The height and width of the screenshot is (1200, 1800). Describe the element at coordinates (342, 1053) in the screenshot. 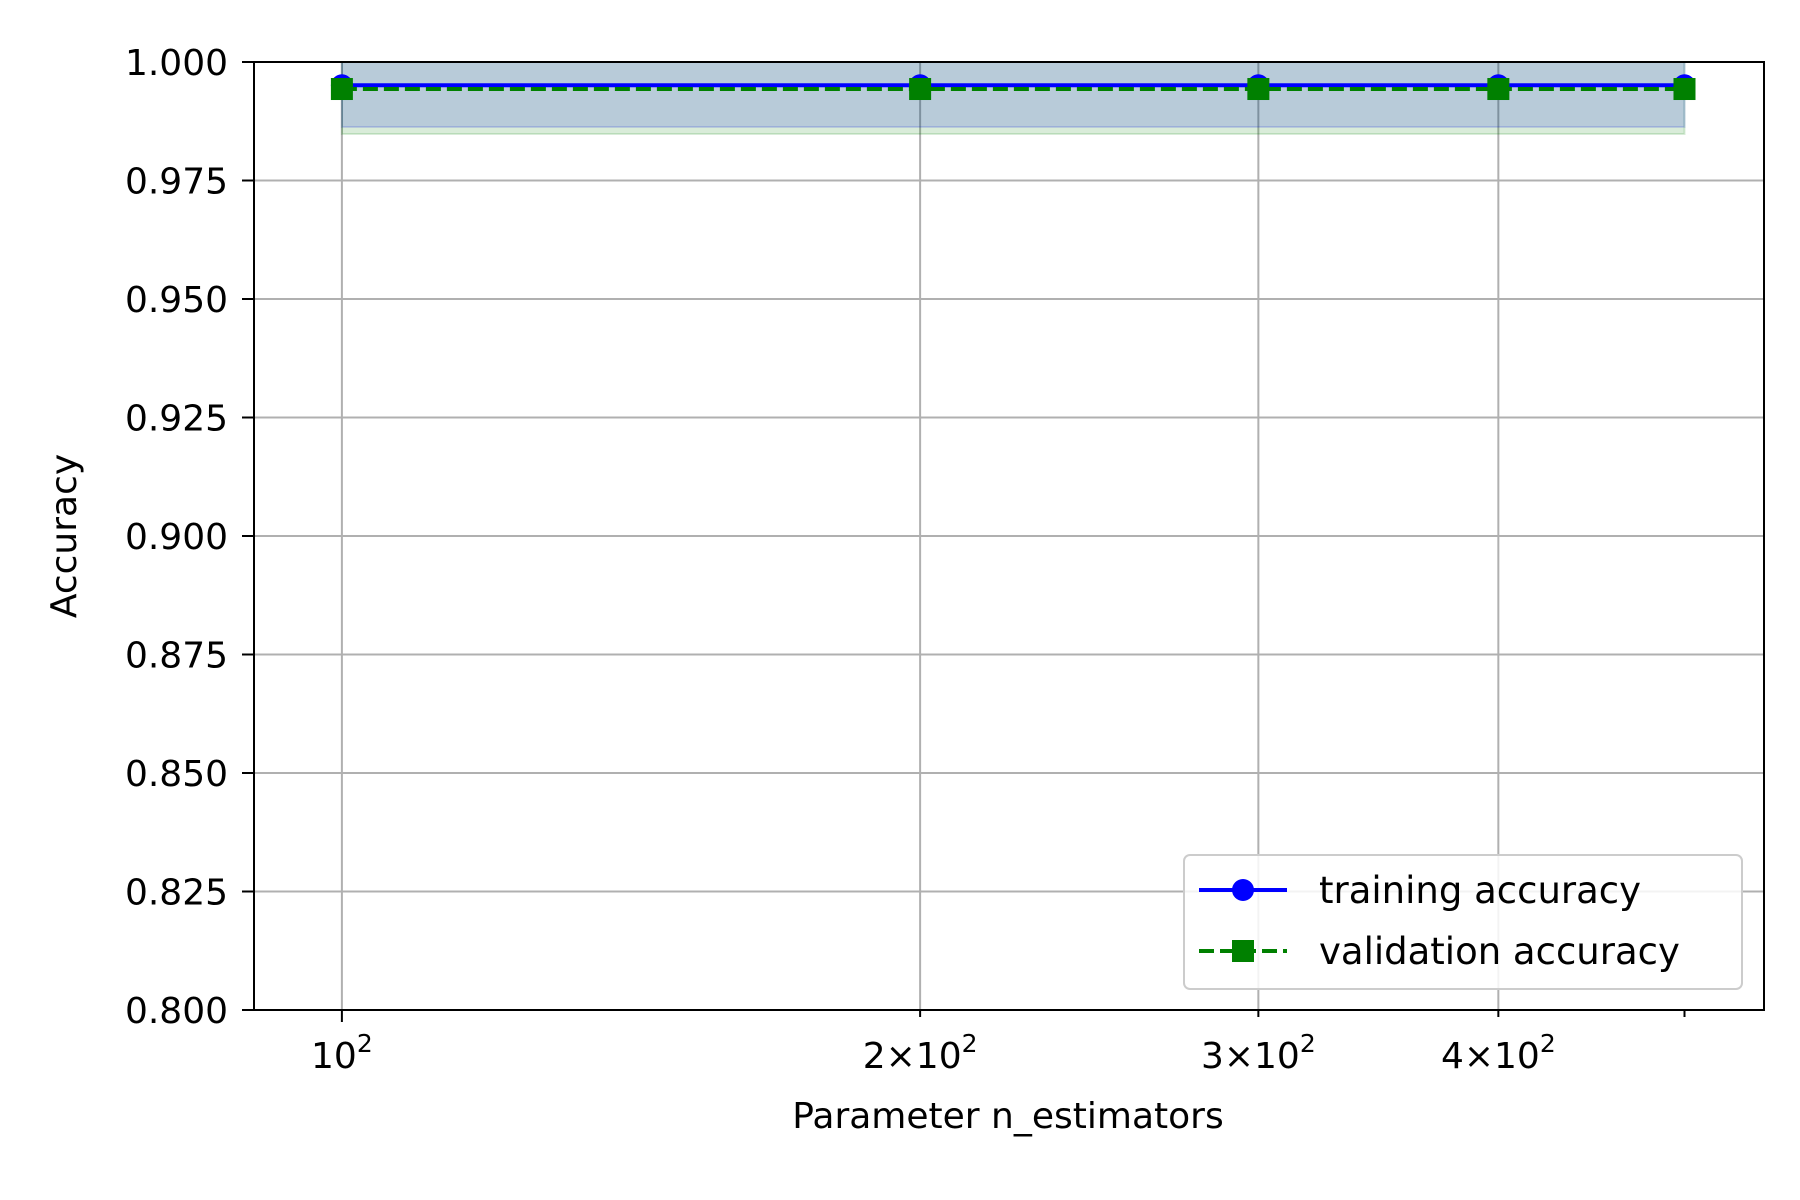

I see `x-tick-label: 102` at that location.